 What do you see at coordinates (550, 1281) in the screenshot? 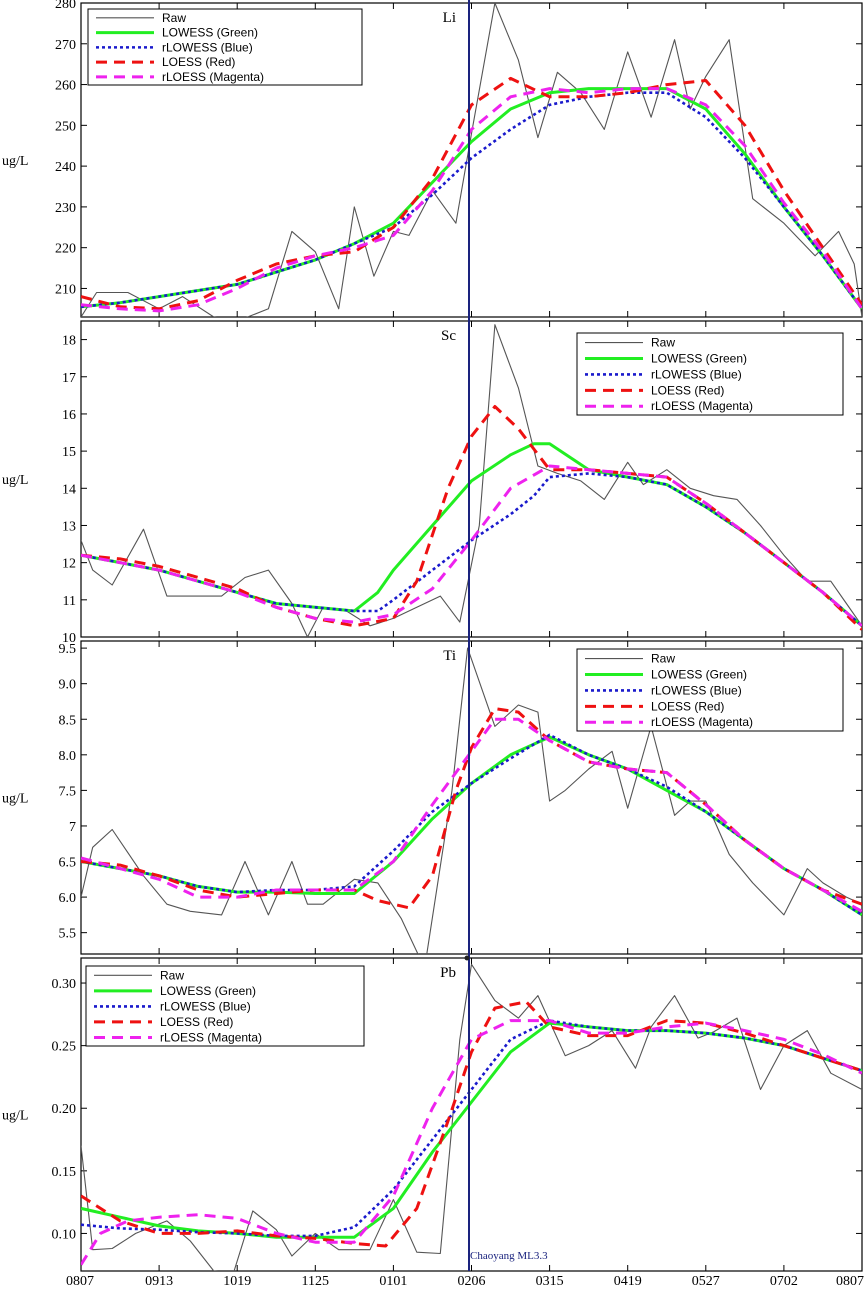
I see `x-tick-label: 0315` at bounding box center [550, 1281].